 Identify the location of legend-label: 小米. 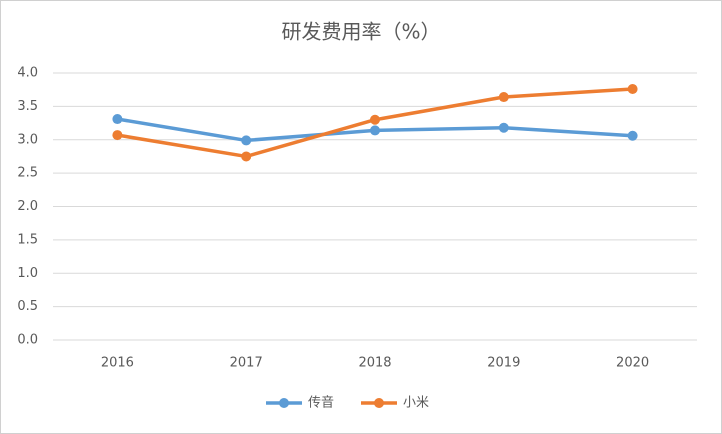
(416, 403).